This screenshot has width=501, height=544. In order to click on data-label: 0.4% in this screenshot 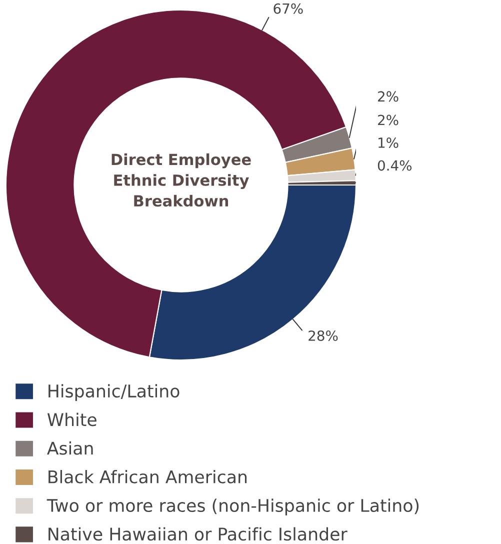, I will do `click(395, 165)`.